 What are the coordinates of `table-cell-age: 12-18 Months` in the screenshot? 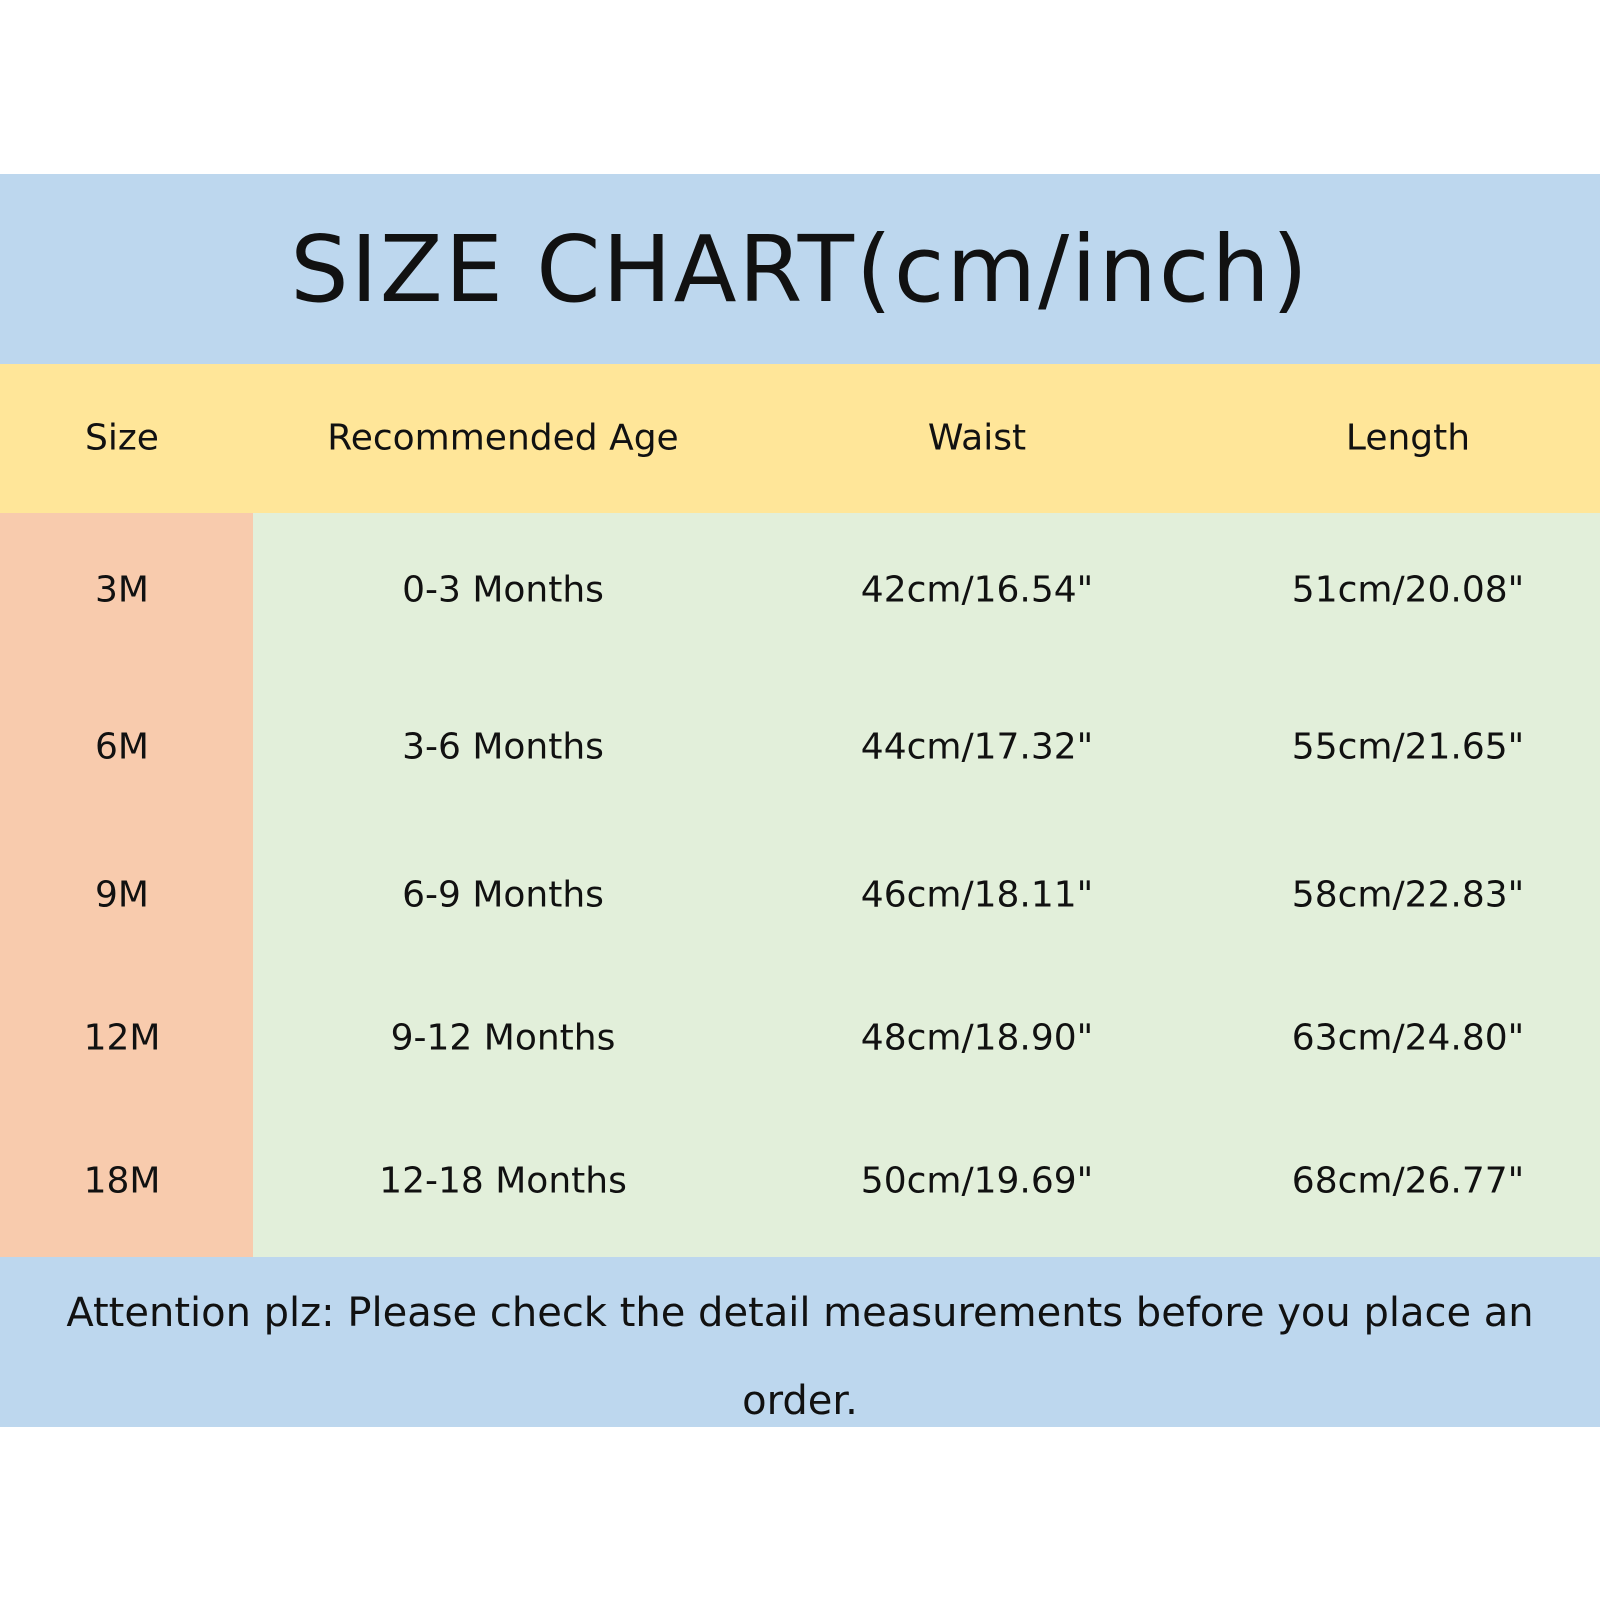 It's located at (503, 1181).